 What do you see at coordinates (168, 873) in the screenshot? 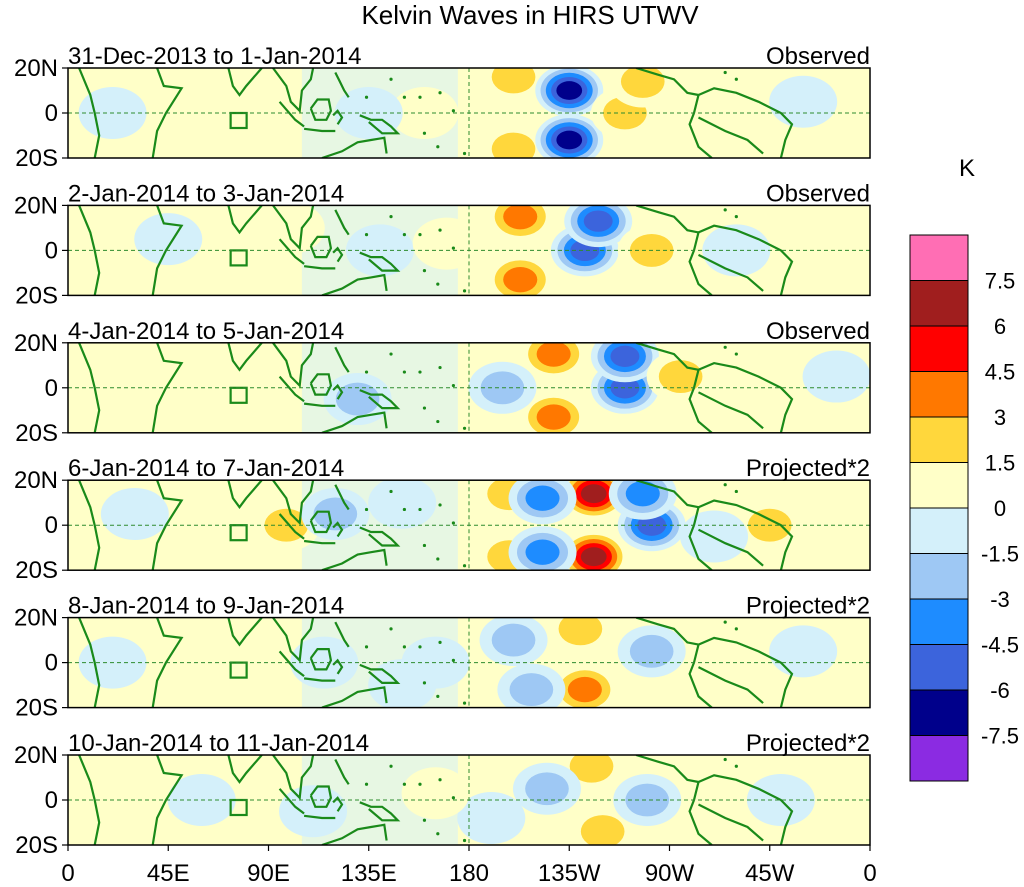
I see `lon-tick-label: 45E` at bounding box center [168, 873].